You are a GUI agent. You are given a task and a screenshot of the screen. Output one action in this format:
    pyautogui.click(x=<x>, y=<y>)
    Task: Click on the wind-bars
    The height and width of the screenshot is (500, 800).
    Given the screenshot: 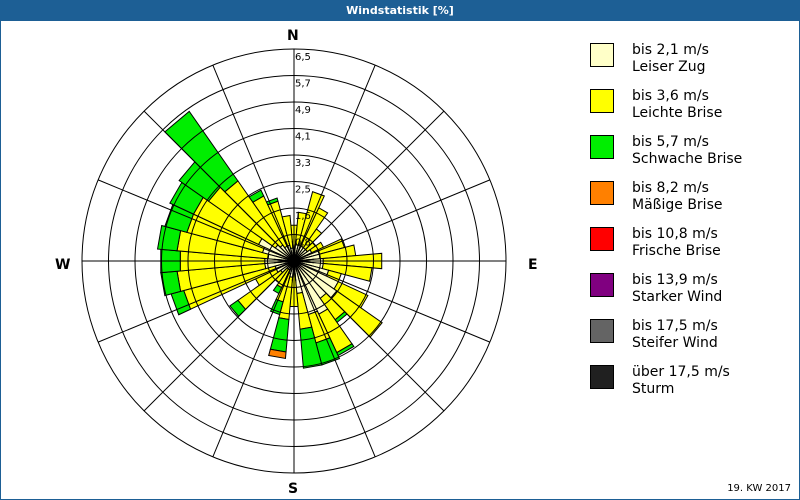 What is the action you would take?
    pyautogui.click(x=269, y=239)
    